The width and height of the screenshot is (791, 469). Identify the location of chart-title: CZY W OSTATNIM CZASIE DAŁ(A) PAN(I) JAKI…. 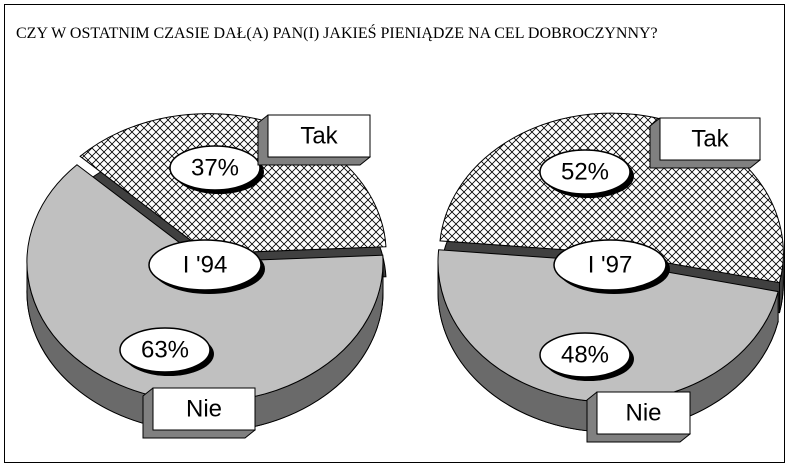
(337, 33).